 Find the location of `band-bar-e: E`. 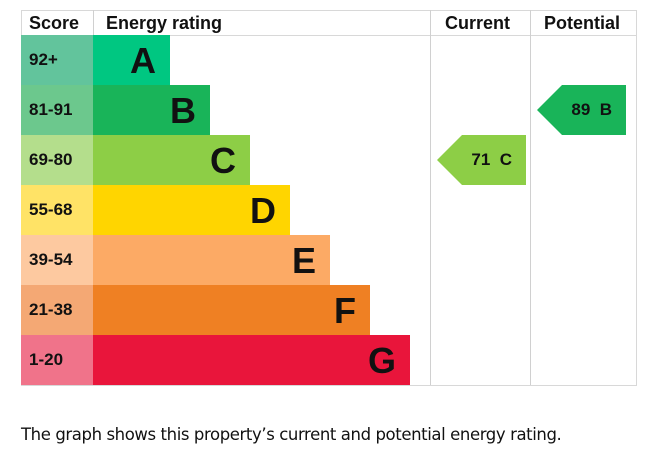

band-bar-e: E is located at coordinates (211, 260).